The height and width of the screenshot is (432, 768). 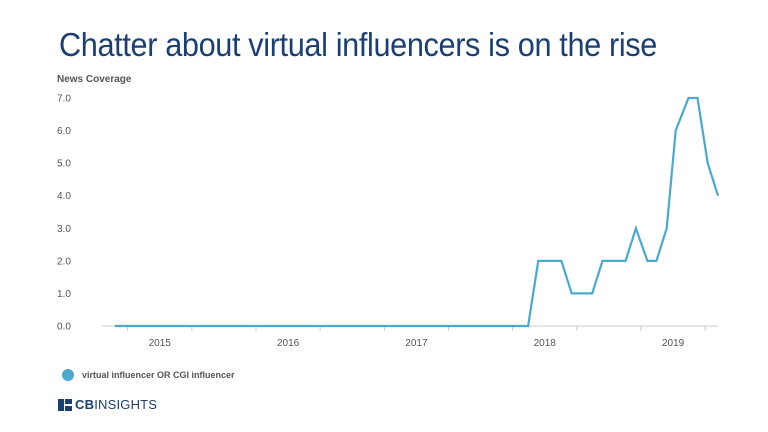 What do you see at coordinates (68, 375) in the screenshot?
I see `legend-swatch` at bounding box center [68, 375].